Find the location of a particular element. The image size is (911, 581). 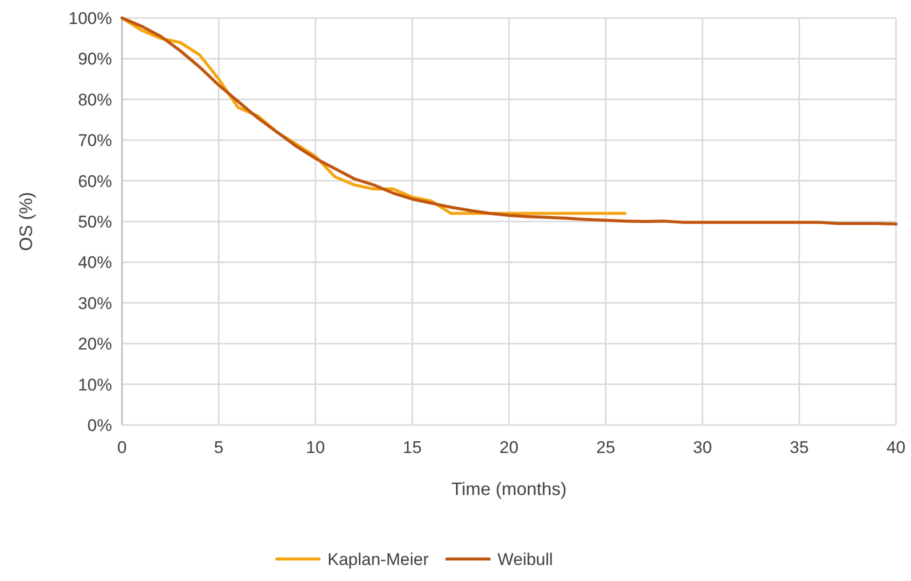

x-tick-label: 10 is located at coordinates (315, 447).